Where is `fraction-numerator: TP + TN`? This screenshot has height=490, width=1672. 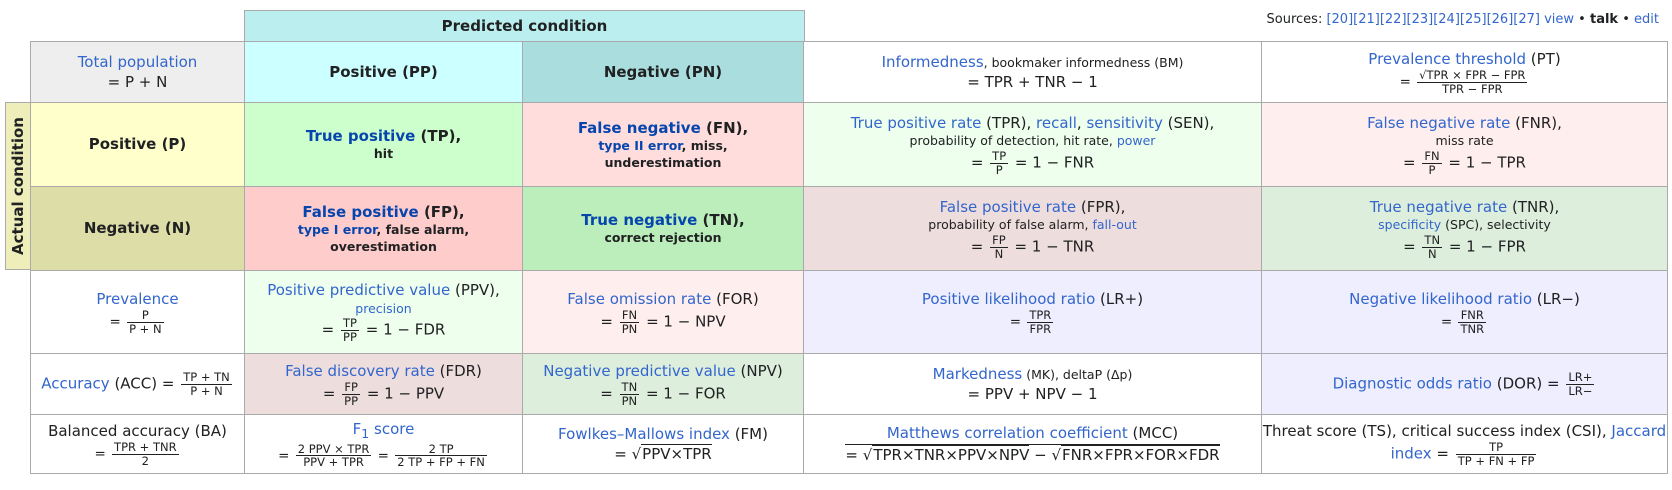
fraction-numerator: TP + TN is located at coordinates (206, 377).